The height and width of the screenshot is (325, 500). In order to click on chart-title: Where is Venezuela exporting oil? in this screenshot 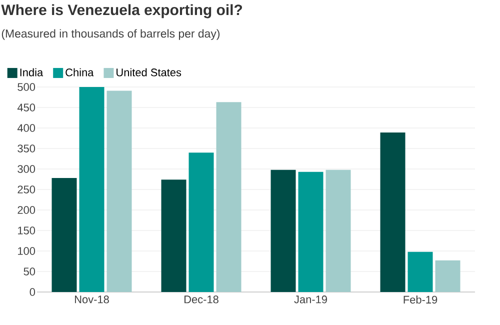, I will do `click(121, 11)`.